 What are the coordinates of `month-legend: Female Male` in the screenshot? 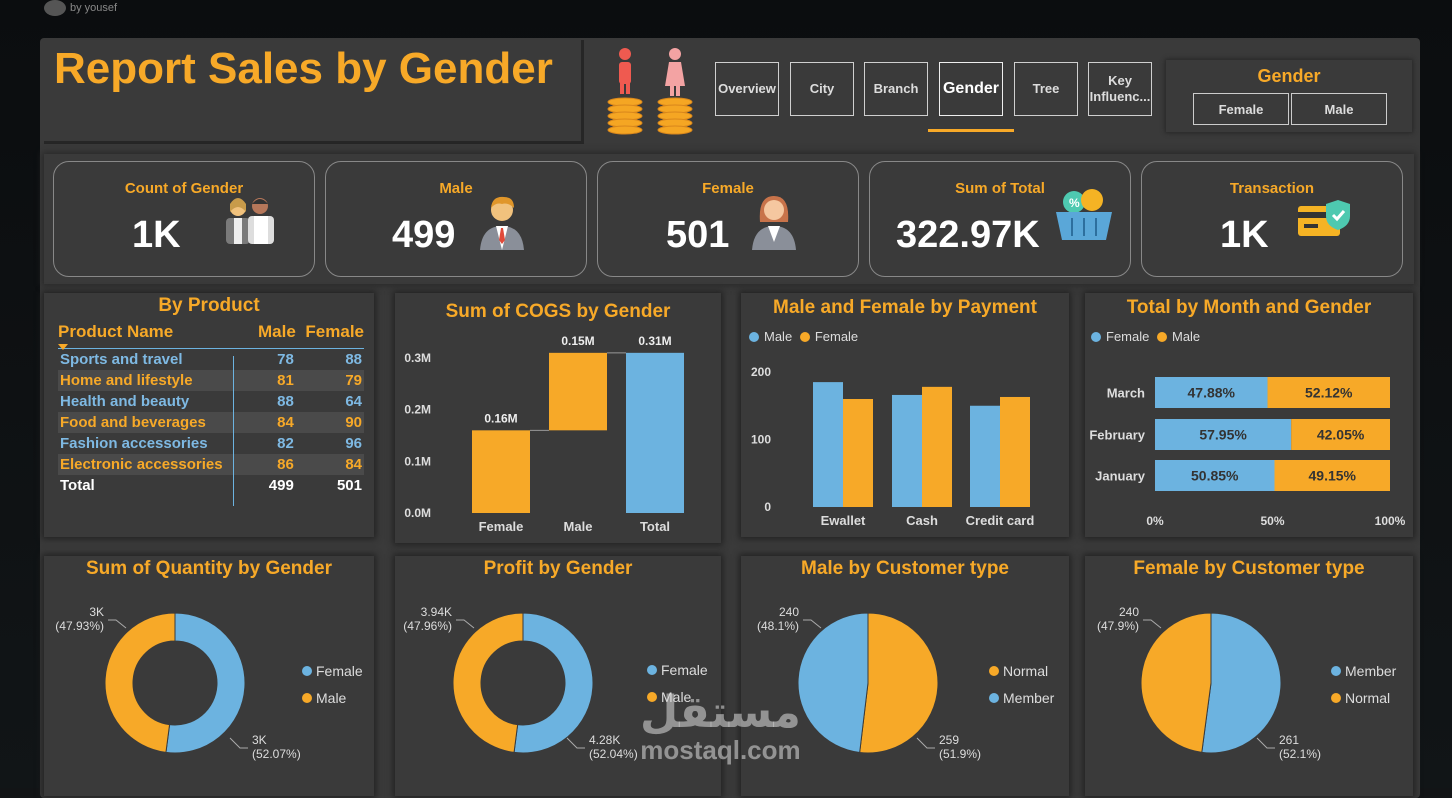 It's located at (1145, 336).